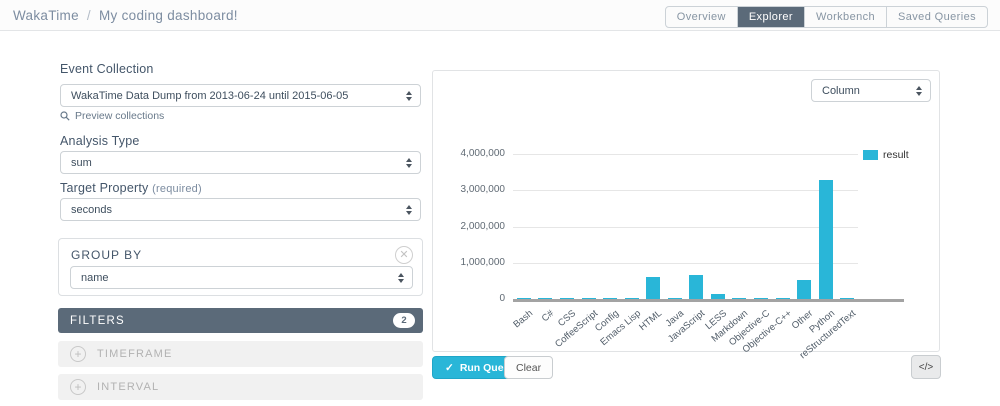 Image resolution: width=1000 pixels, height=406 pixels. Describe the element at coordinates (708, 300) in the screenshot. I see `x-axis-line` at that location.